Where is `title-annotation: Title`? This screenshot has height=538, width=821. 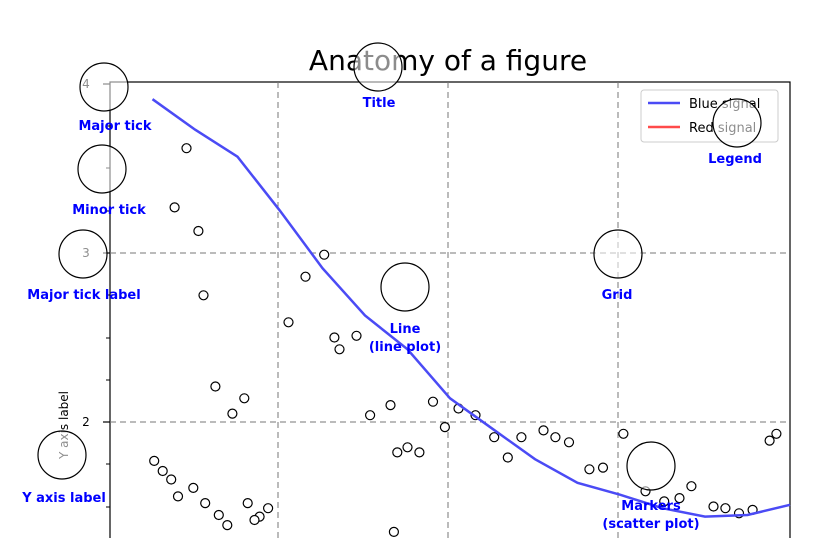 title-annotation: Title is located at coordinates (379, 103).